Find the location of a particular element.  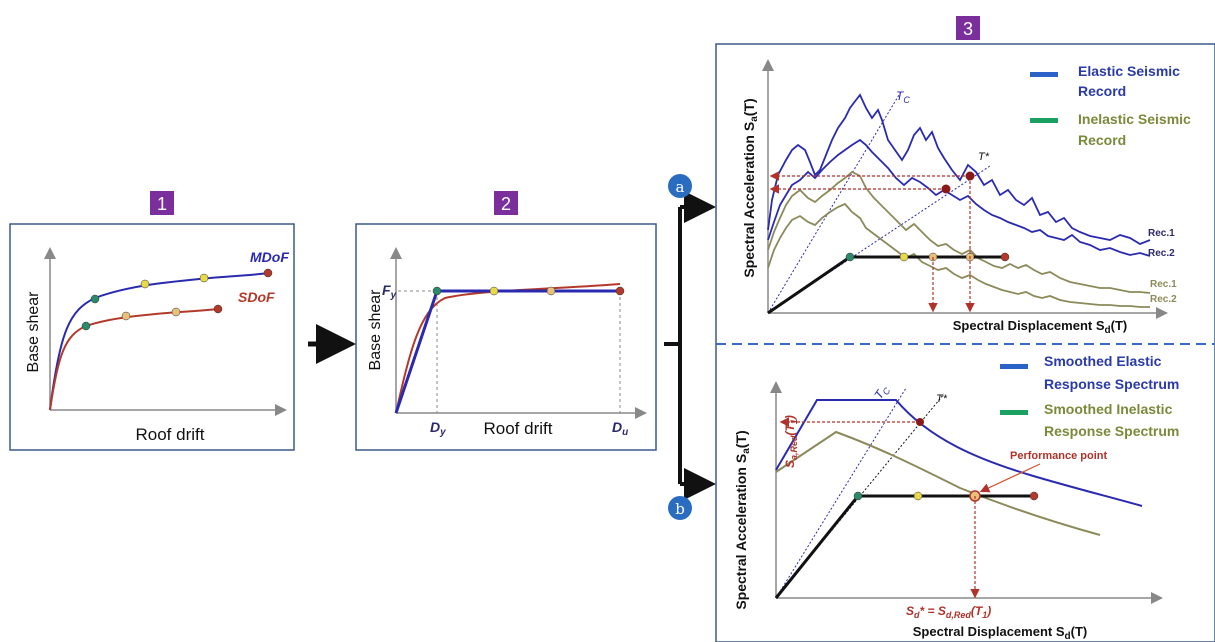

circle-a: a is located at coordinates (680, 186).